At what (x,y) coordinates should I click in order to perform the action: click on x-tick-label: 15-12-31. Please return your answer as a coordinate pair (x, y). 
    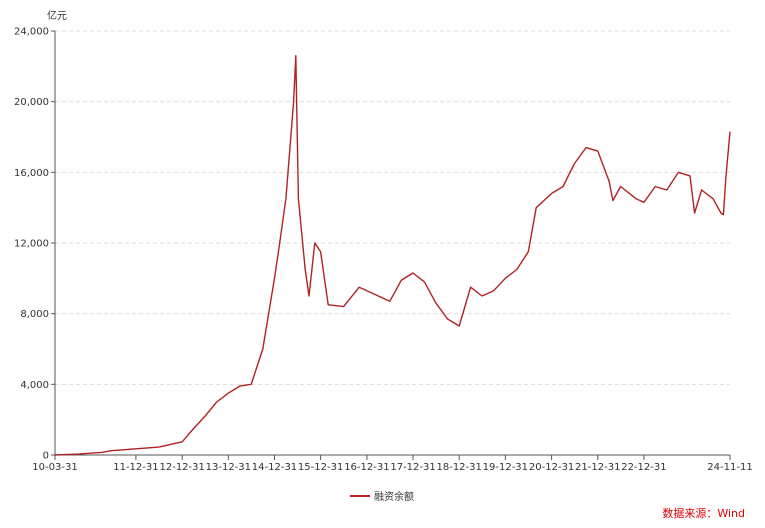
    Looking at the image, I should click on (320, 467).